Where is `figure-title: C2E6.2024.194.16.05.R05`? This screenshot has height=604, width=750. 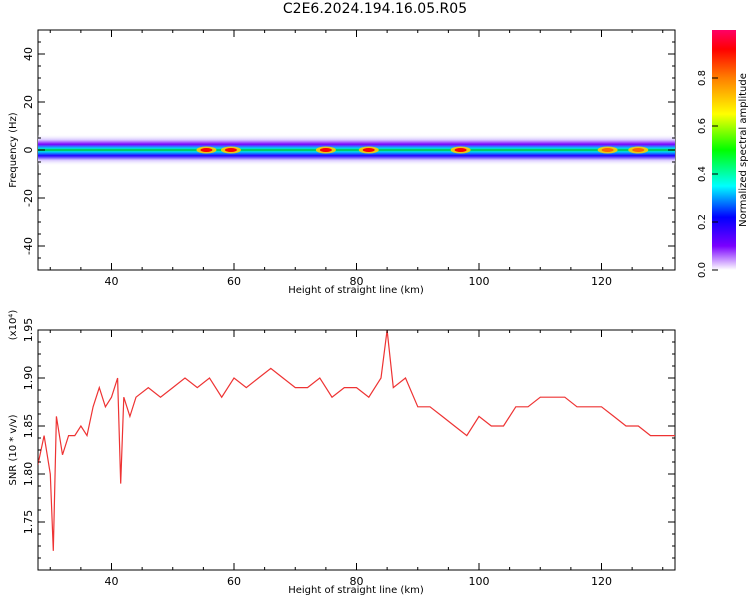
figure-title: C2E6.2024.194.16.05.R05 is located at coordinates (375, 9).